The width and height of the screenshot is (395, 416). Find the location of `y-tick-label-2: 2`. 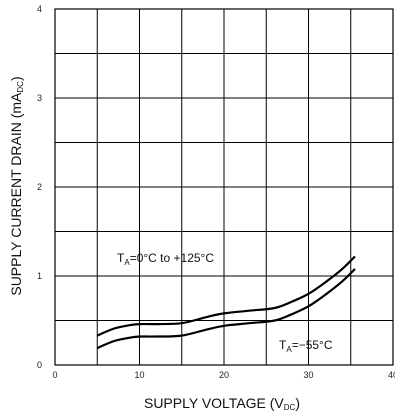

y-tick-label-2: 2 is located at coordinates (39, 187).